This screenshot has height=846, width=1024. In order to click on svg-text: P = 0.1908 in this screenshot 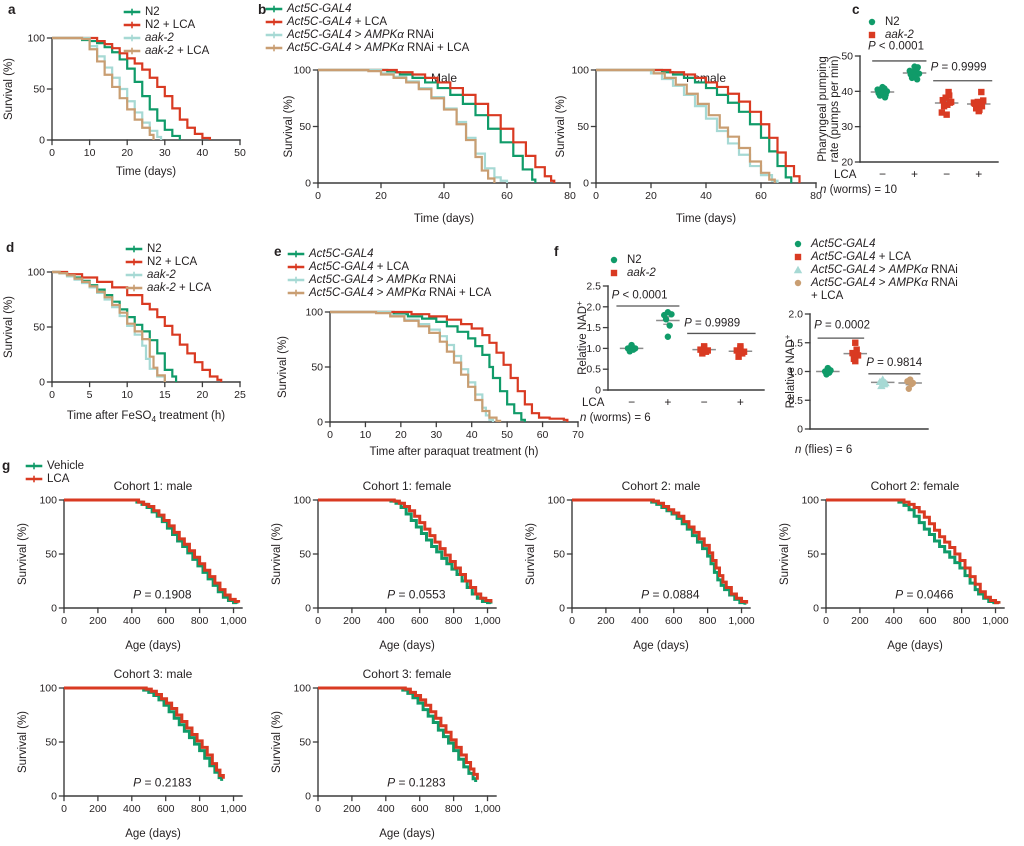, I will do `click(162, 594)`.